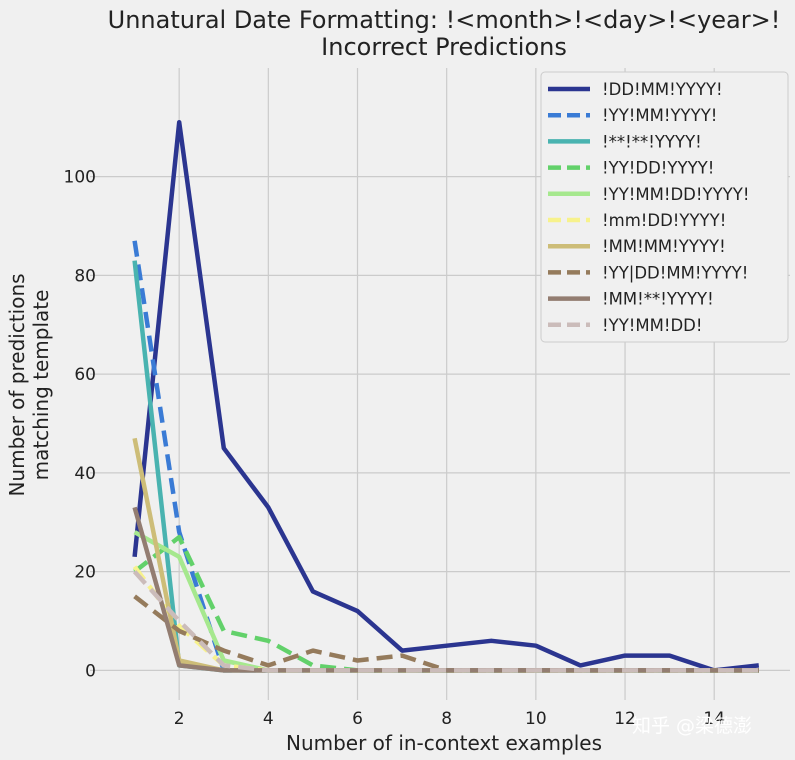 The image size is (795, 760). What do you see at coordinates (357, 719) in the screenshot?
I see `x-tick-label: 6` at bounding box center [357, 719].